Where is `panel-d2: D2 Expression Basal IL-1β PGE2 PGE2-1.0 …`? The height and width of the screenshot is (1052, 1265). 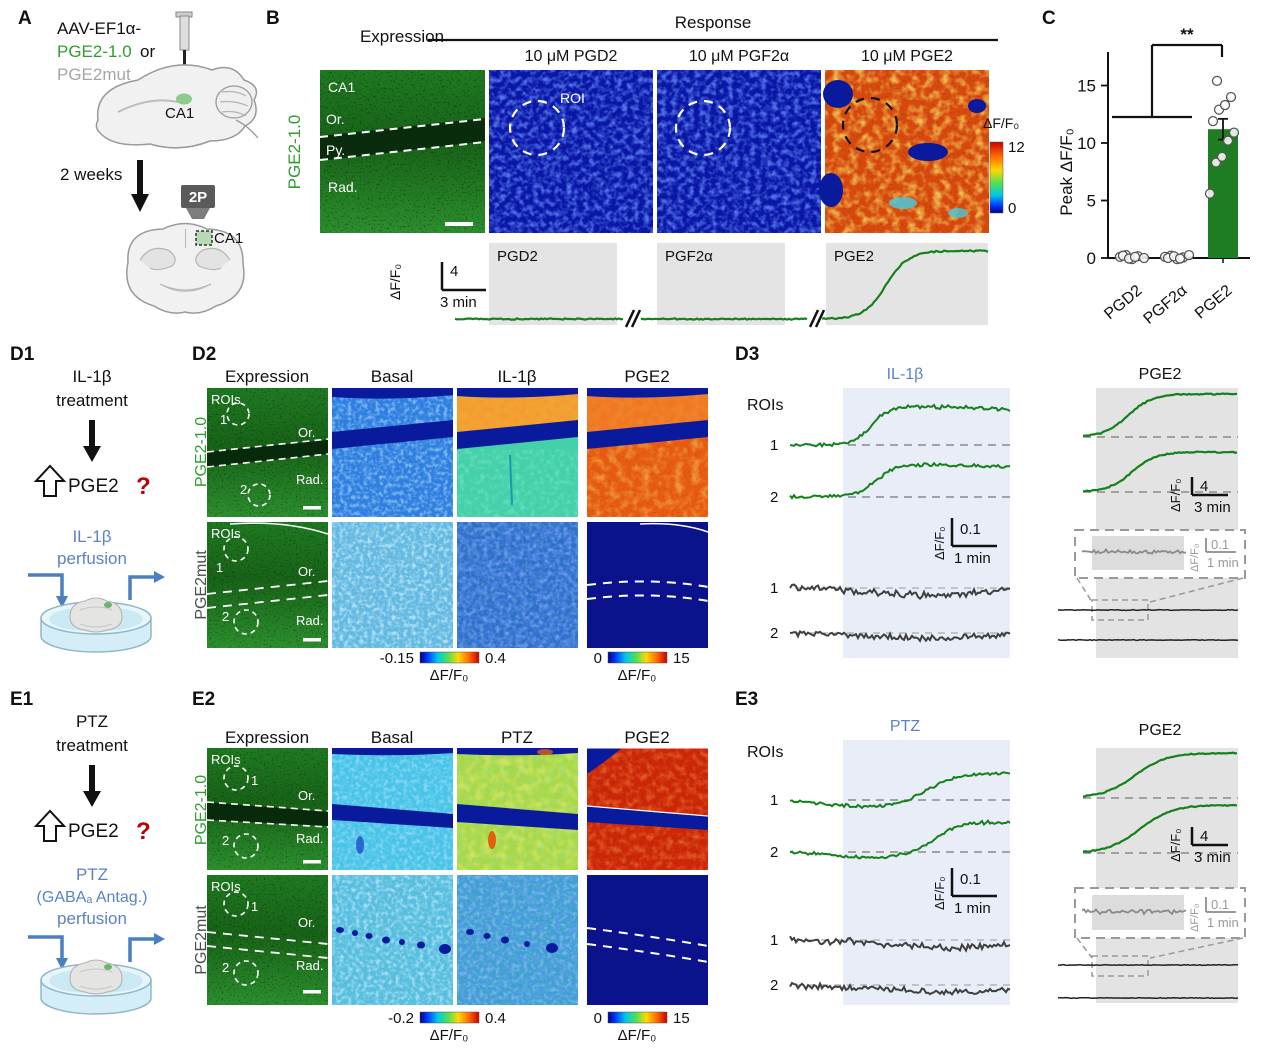 panel-d2: D2 Expression Basal IL-1β PGE2 PGE2-1.0 … is located at coordinates (450, 514).